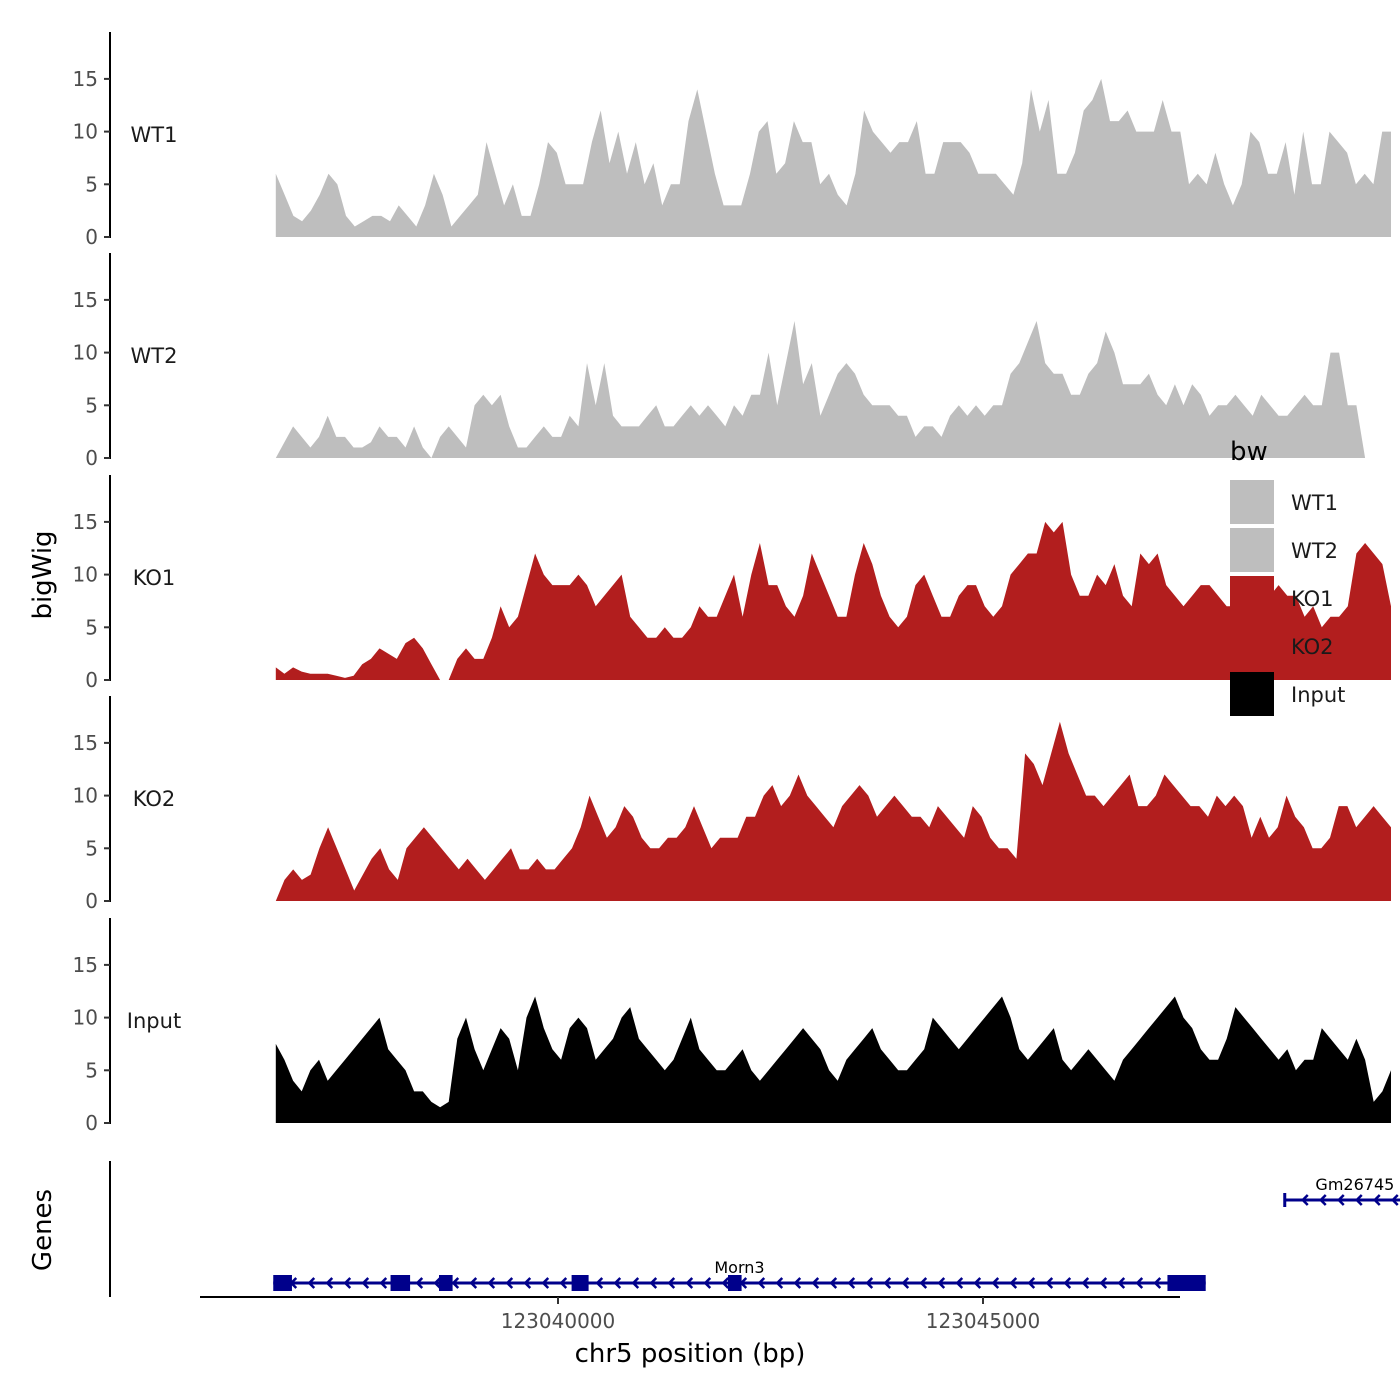  I want to click on gene-gm26745: Gm26745, so click(1341, 1191).